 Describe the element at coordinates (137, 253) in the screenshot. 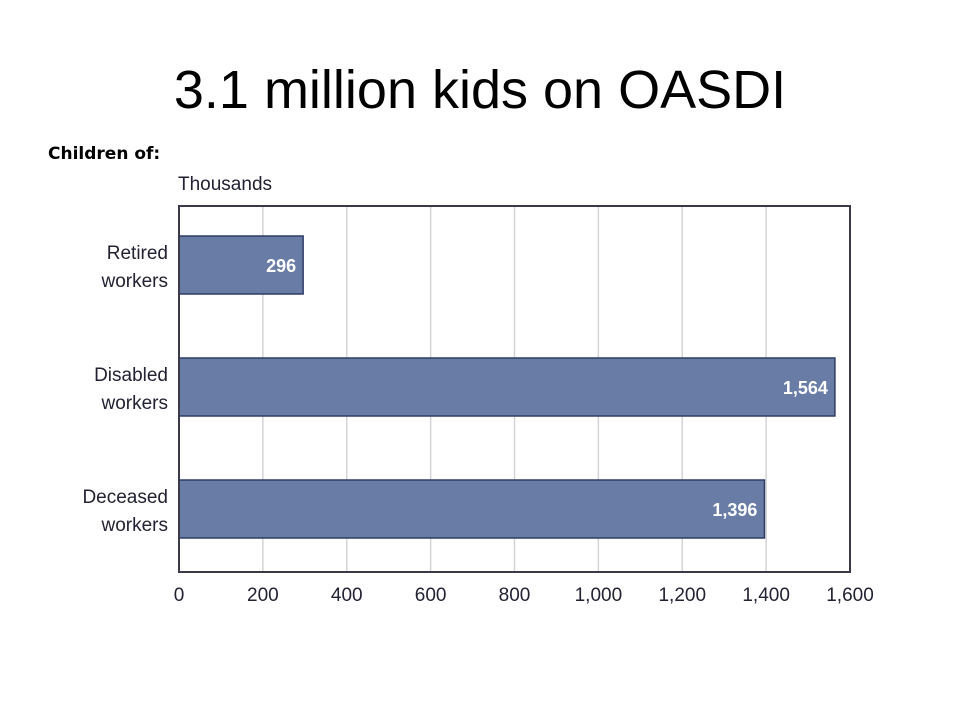

I see `category-label: Retired` at that location.